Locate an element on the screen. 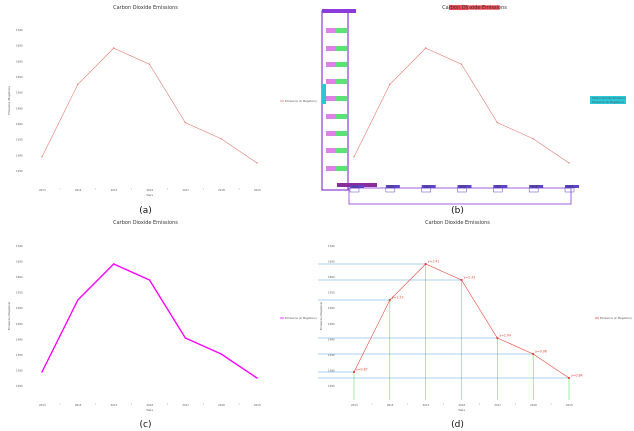 This screenshot has width=634, height=431. data-label-2: y=1.41 is located at coordinates (434, 262).